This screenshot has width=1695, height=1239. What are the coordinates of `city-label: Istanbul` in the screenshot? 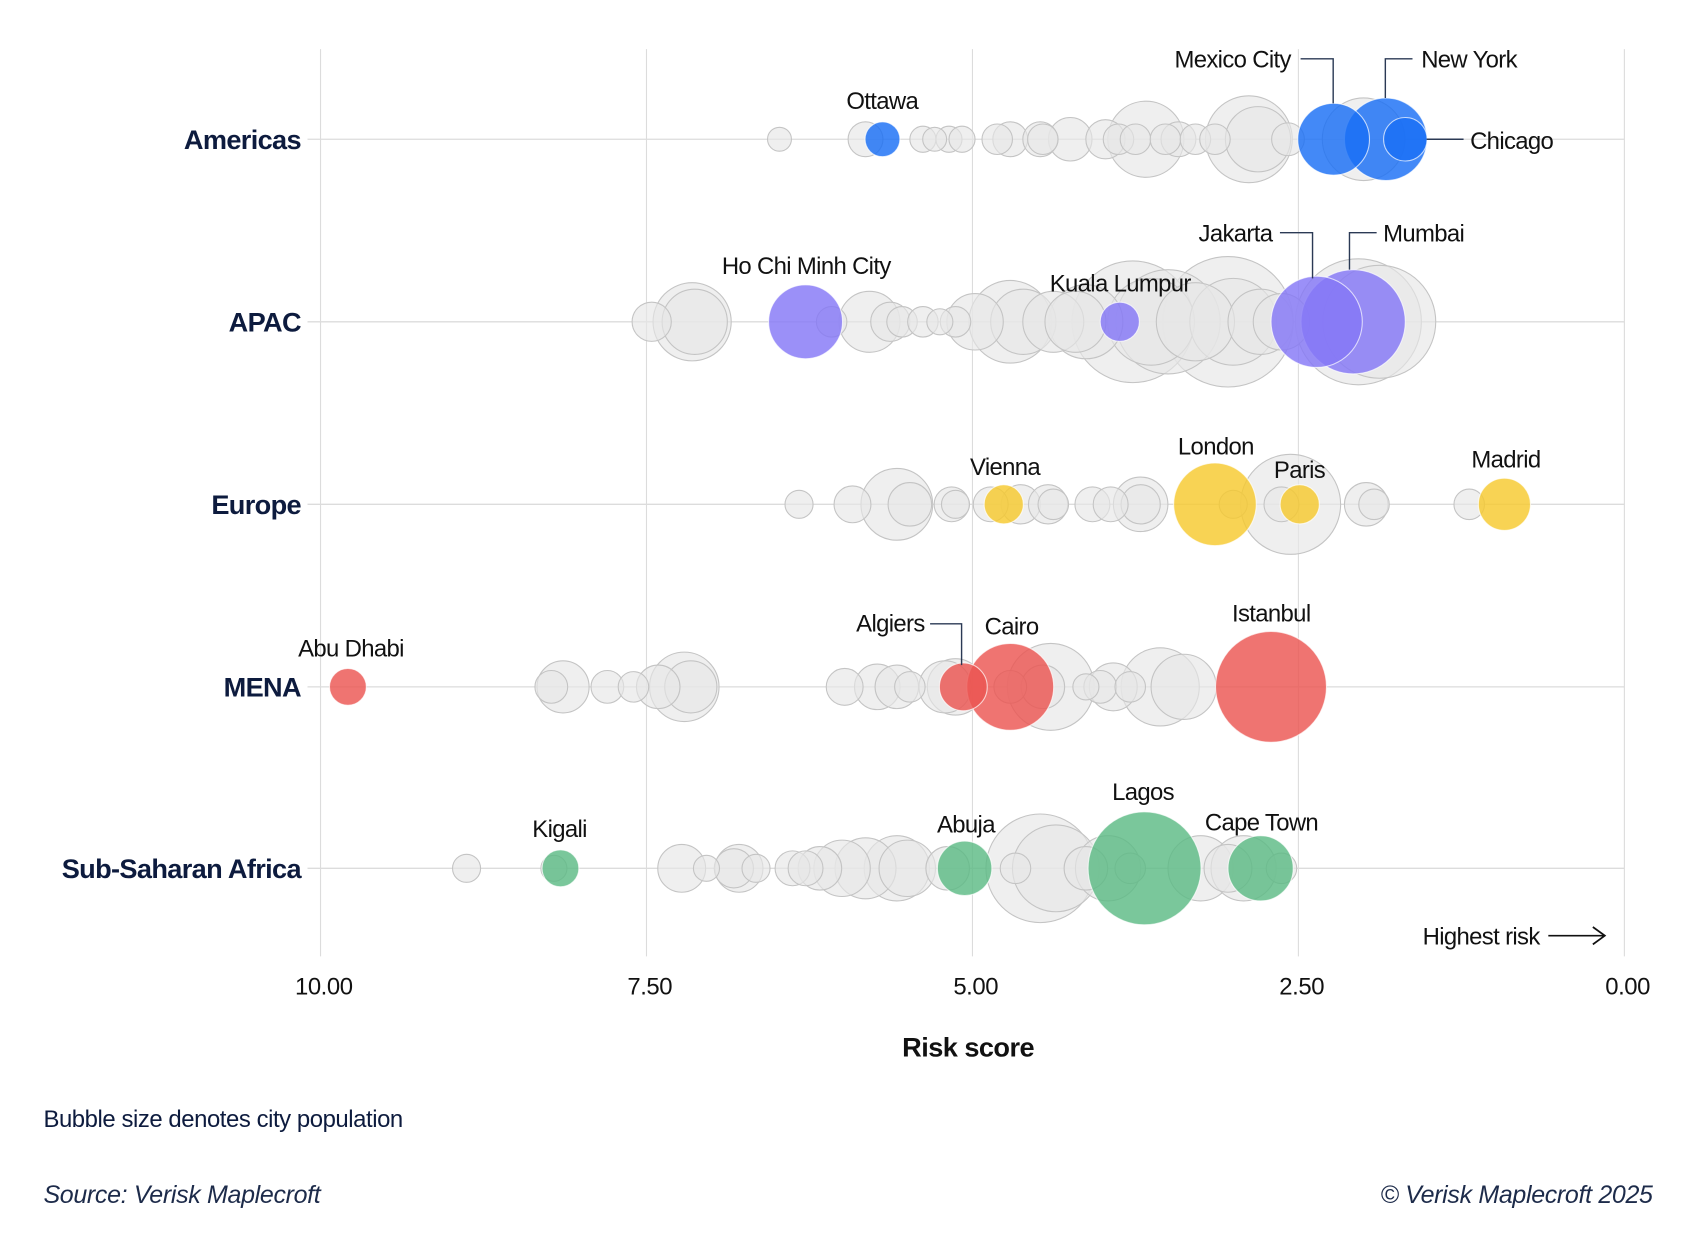 It's located at (1271, 614).